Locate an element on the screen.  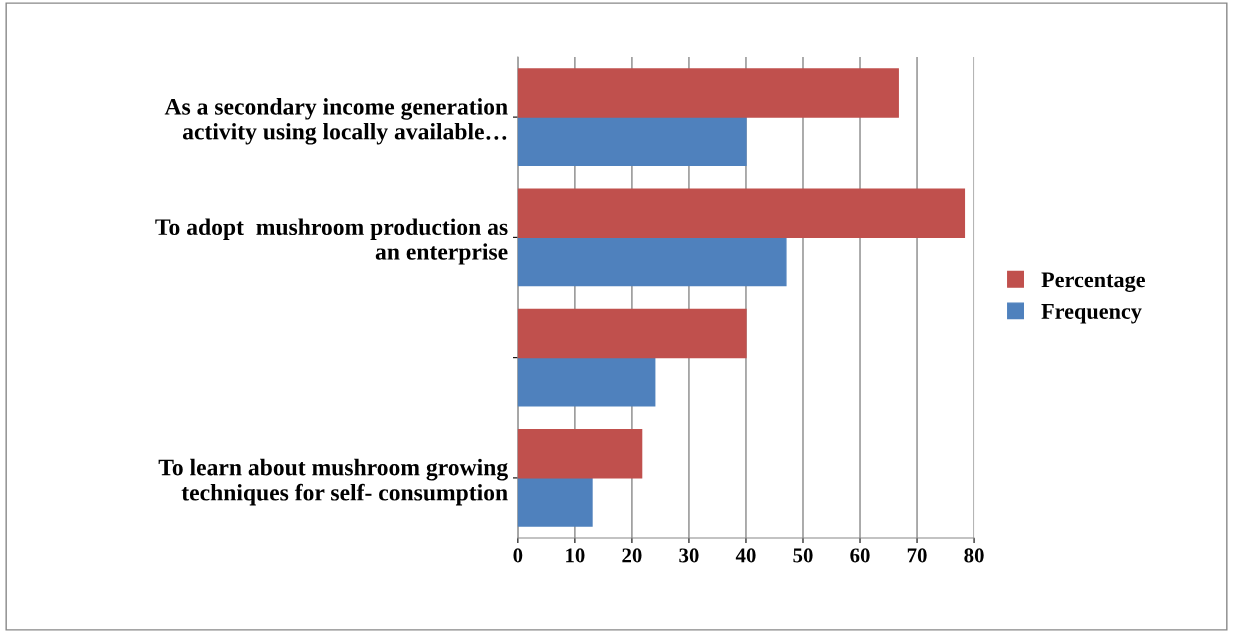
x-tick-label: 60 is located at coordinates (860, 555).